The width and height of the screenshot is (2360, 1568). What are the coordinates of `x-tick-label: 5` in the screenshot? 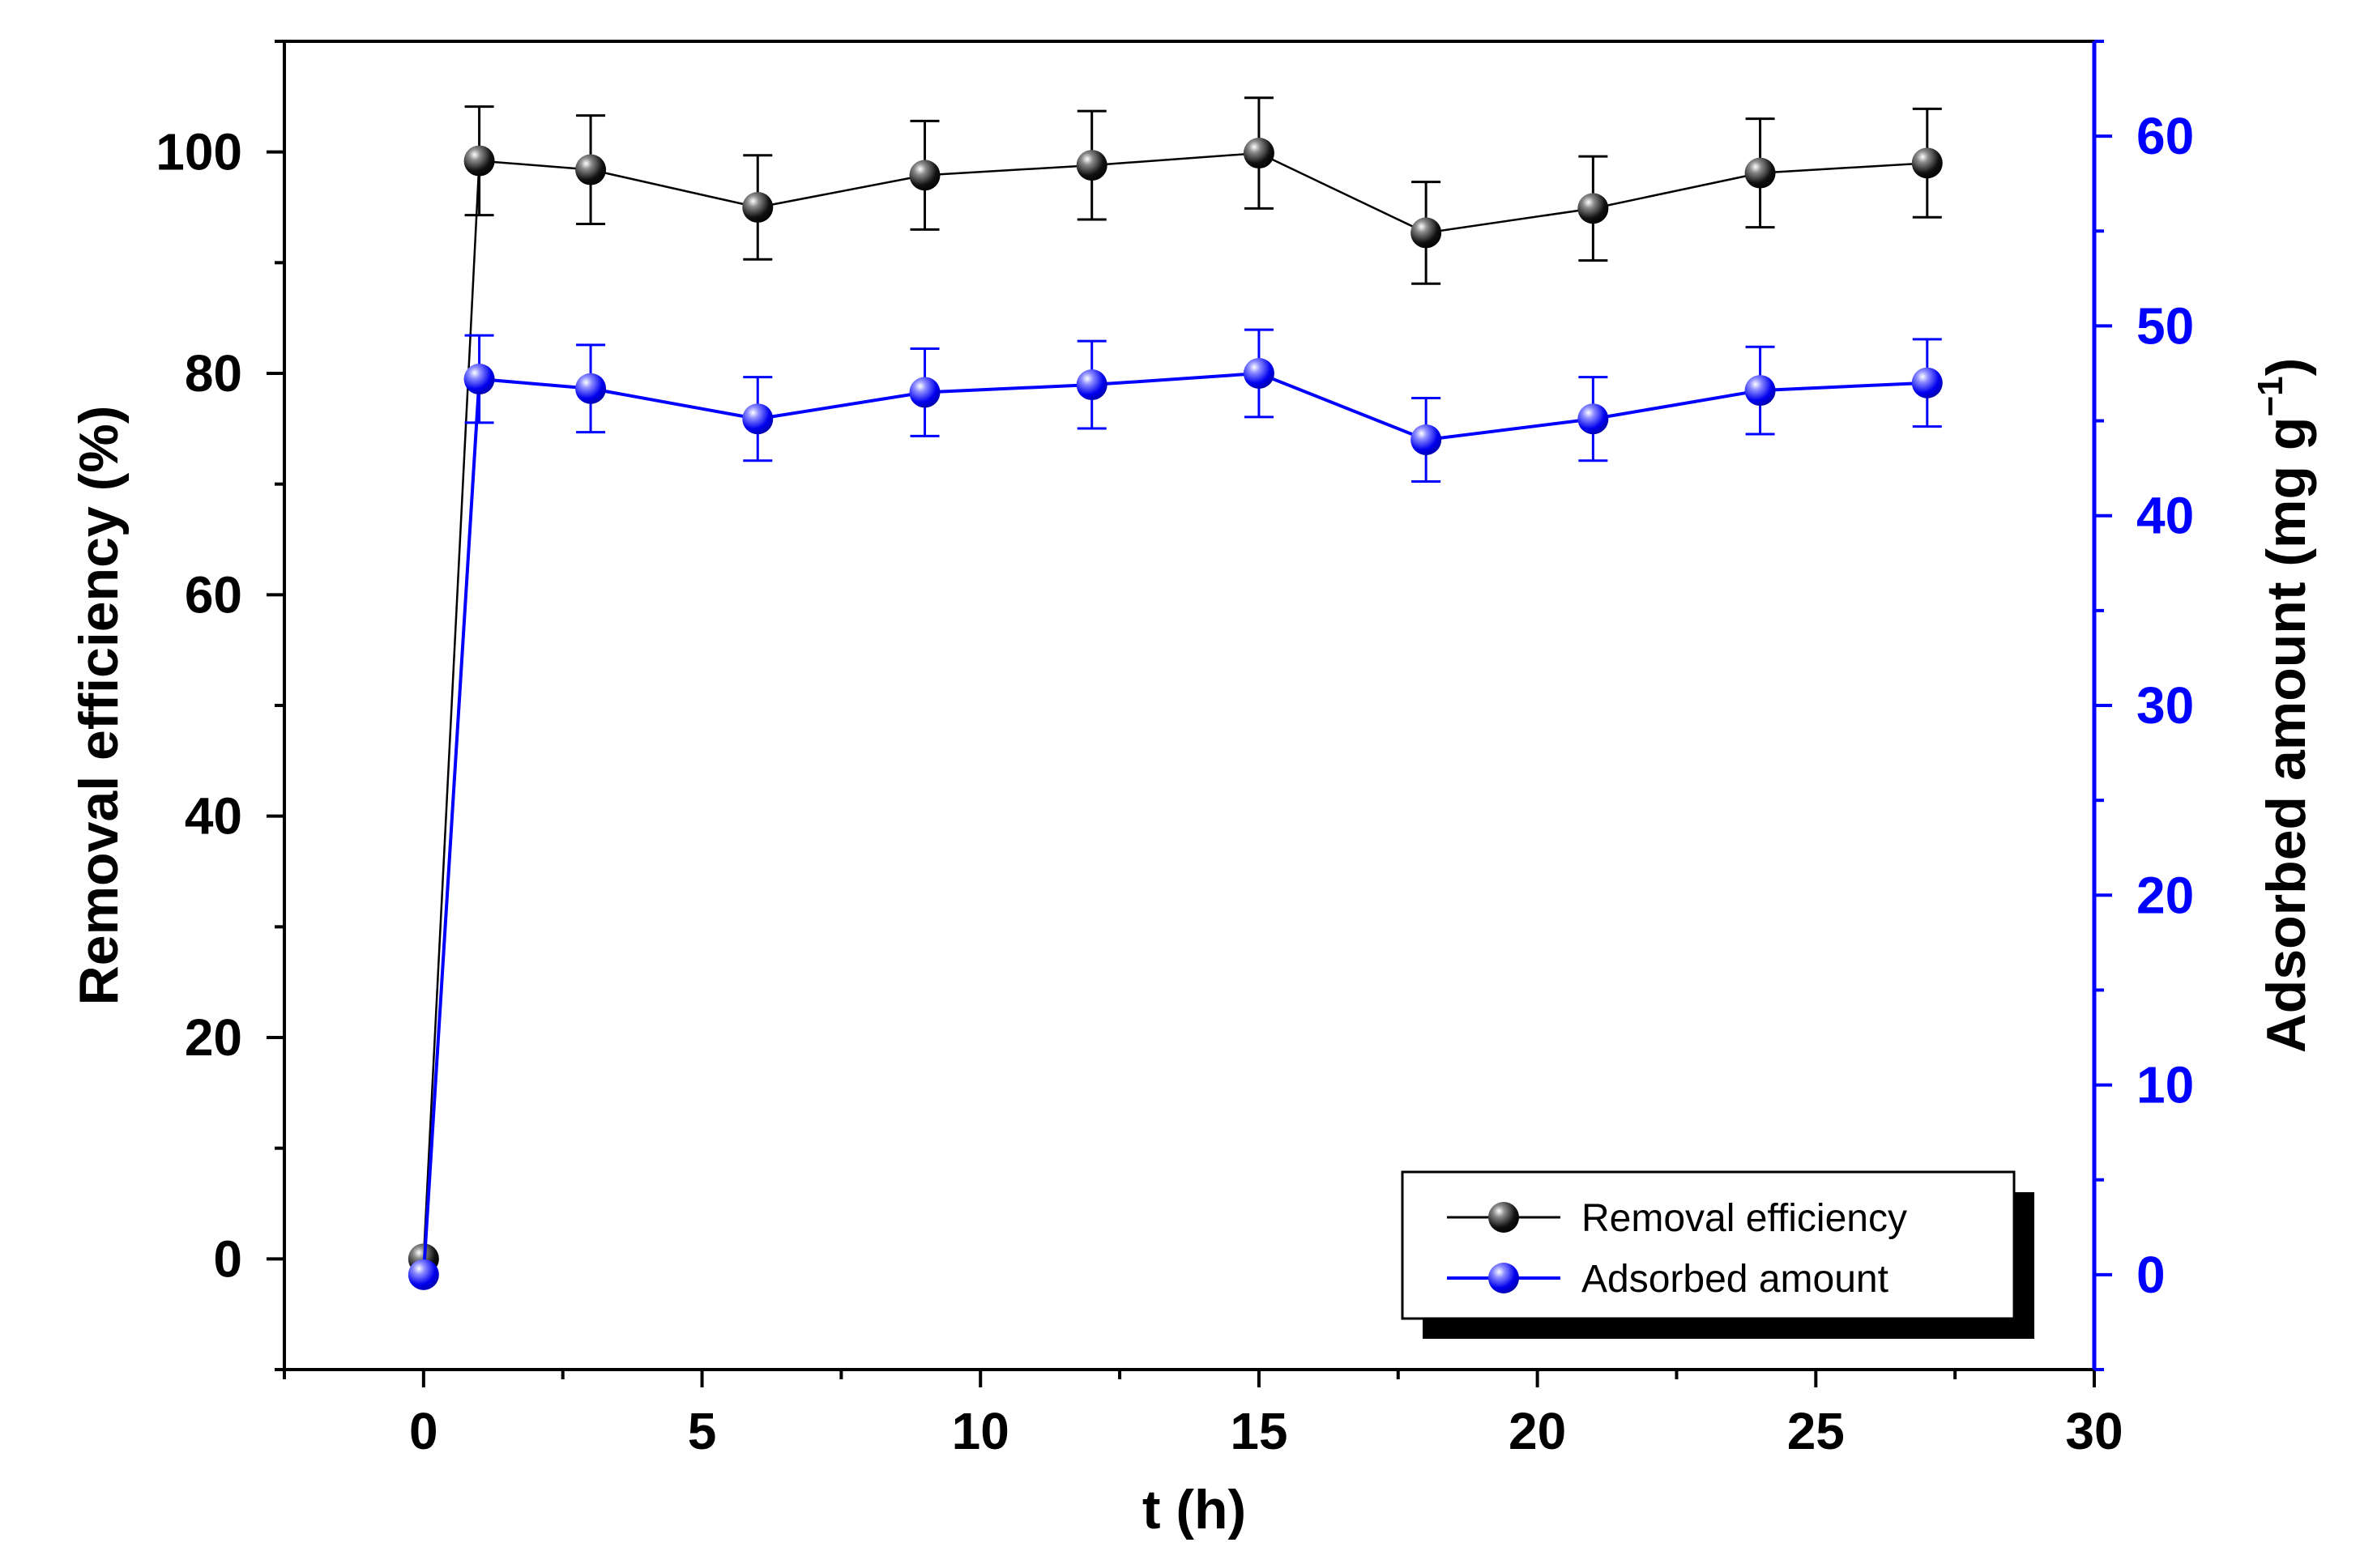 It's located at (702, 1431).